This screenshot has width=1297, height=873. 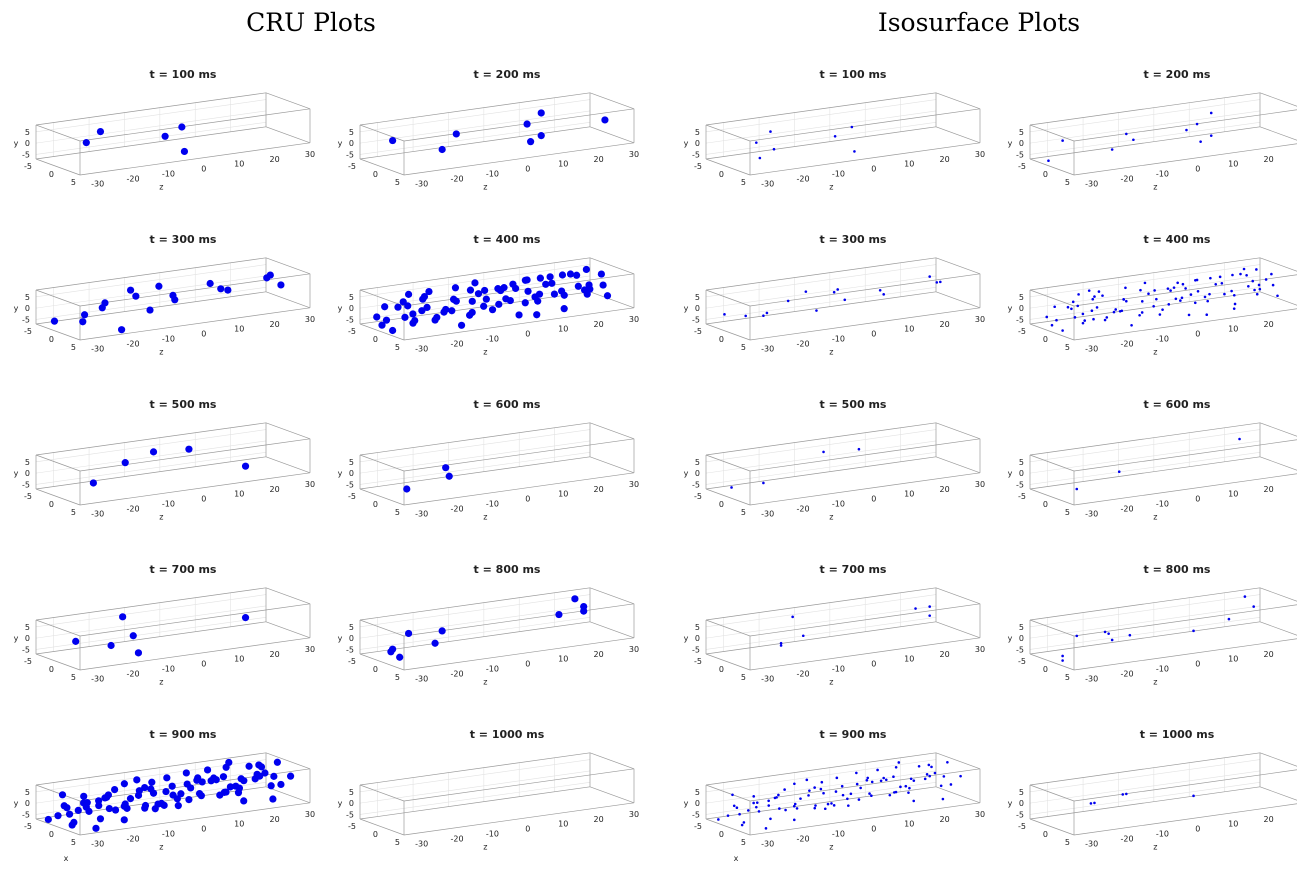 I want to click on z-tick-label: -30, so click(x=97, y=184).